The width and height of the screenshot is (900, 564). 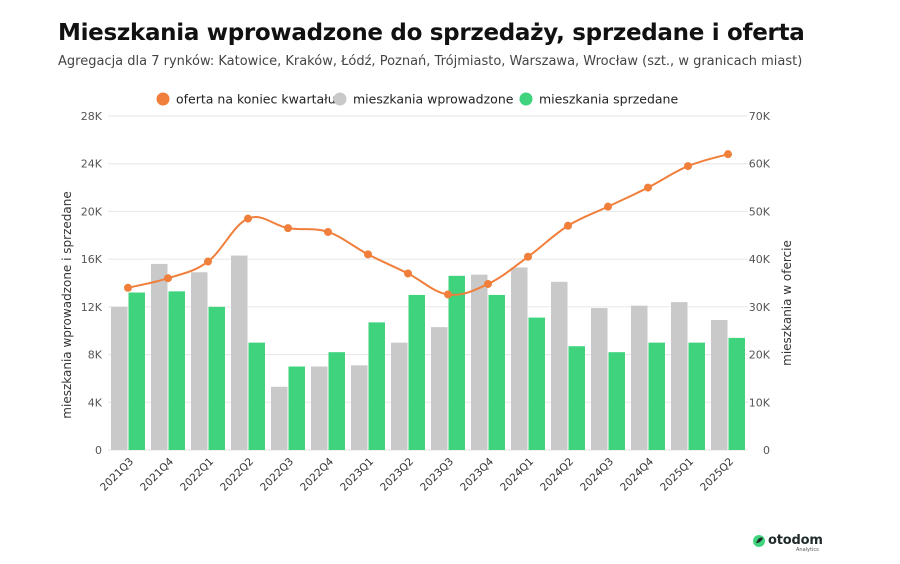 I want to click on legend-label: oferta na koniec kwartału, so click(x=256, y=99).